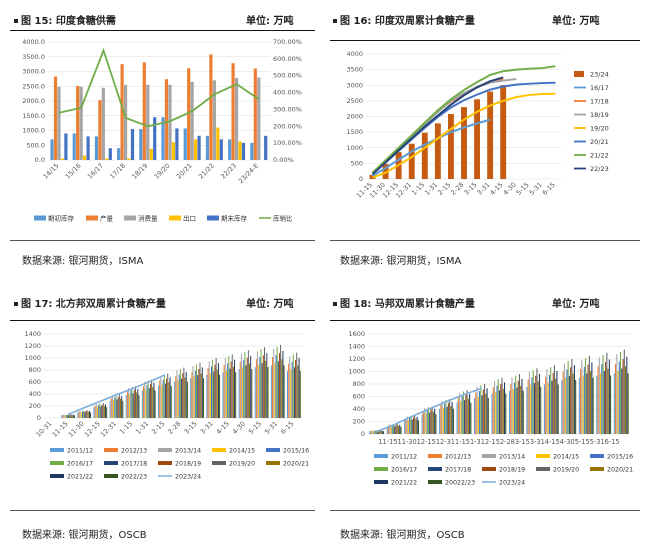 The image size is (651, 551). What do you see at coordinates (283, 218) in the screenshot?
I see `legend-label: 库销比` at bounding box center [283, 218].